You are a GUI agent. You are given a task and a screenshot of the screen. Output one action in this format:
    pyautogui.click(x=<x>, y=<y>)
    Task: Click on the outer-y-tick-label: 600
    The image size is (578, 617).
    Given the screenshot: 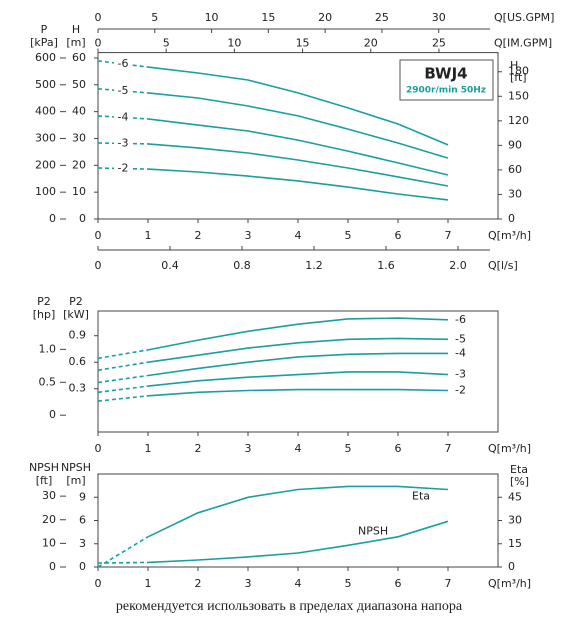 What is the action you would take?
    pyautogui.click(x=45, y=57)
    